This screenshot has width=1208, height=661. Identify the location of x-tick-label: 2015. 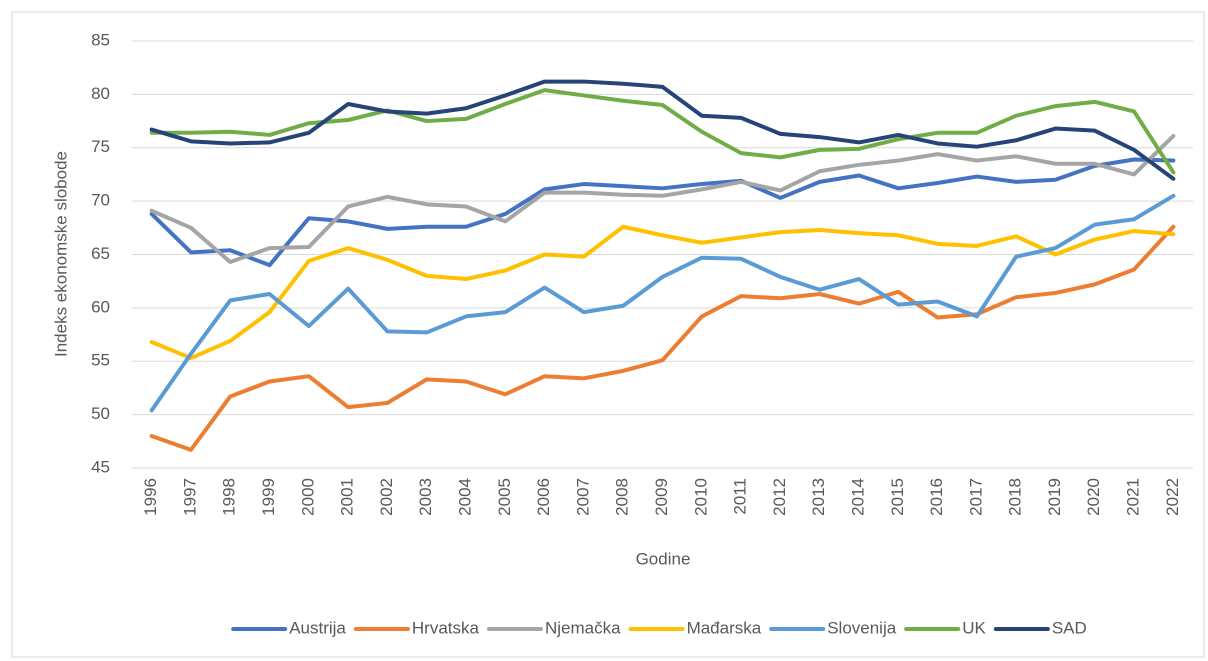
(897, 497).